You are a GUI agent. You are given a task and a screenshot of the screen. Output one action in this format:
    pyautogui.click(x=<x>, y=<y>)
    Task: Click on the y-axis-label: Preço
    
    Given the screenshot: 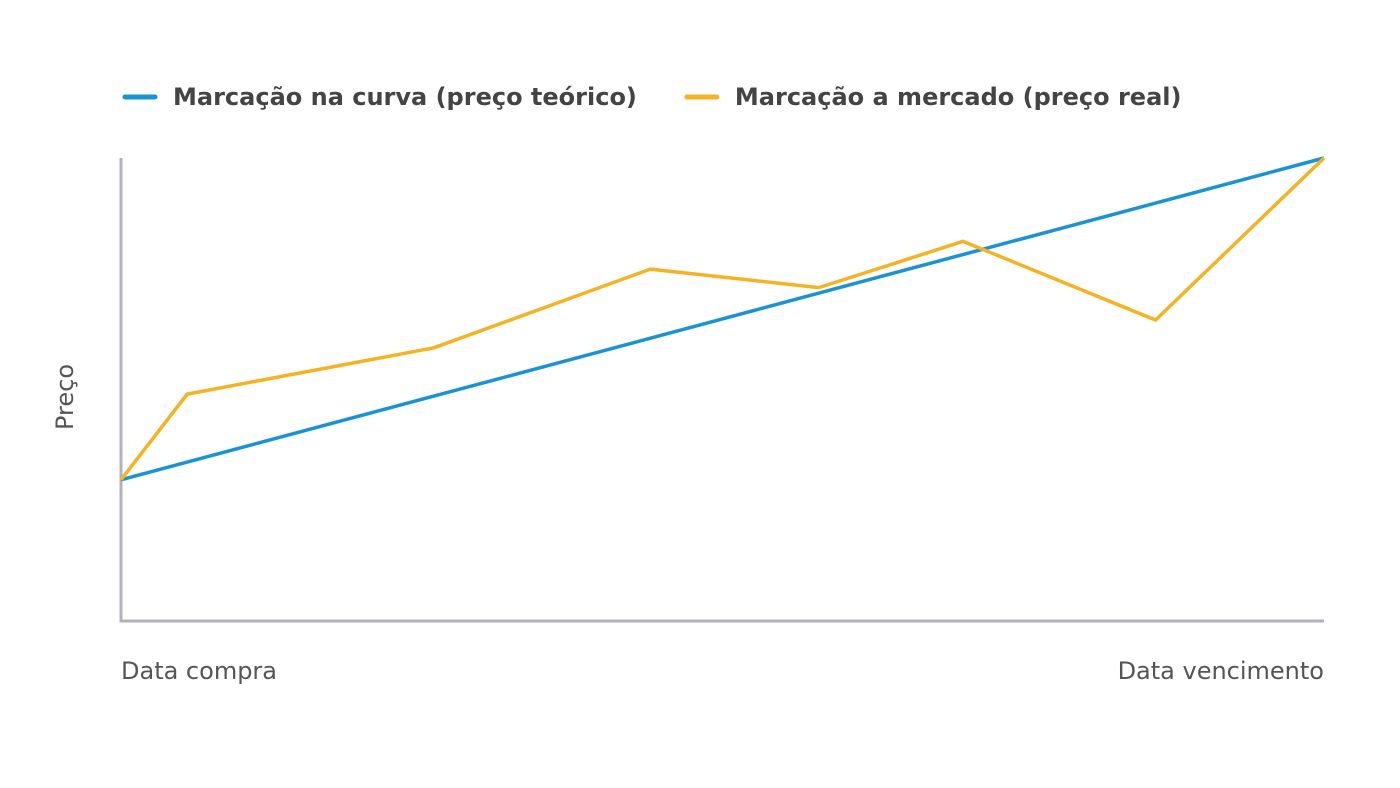 What is the action you would take?
    pyautogui.click(x=65, y=397)
    